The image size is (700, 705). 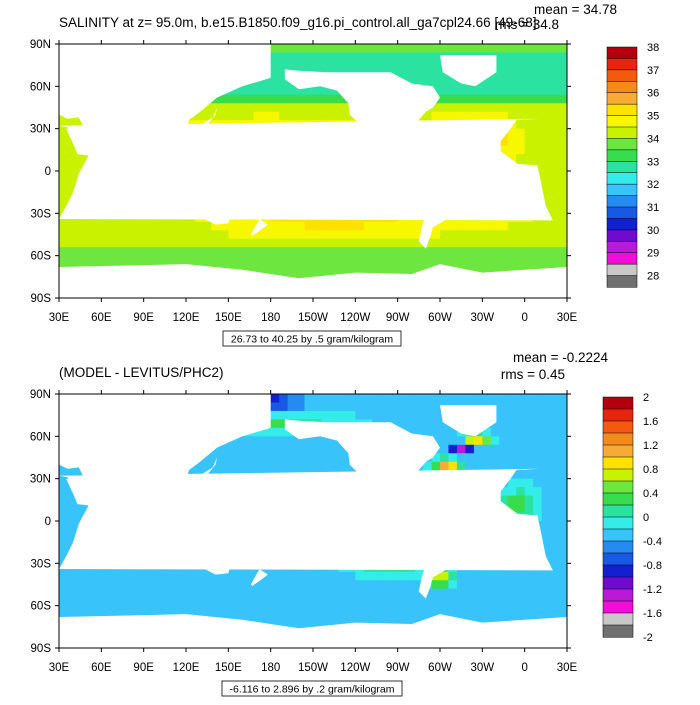 What do you see at coordinates (653, 94) in the screenshot?
I see `colorbar-label: 36` at bounding box center [653, 94].